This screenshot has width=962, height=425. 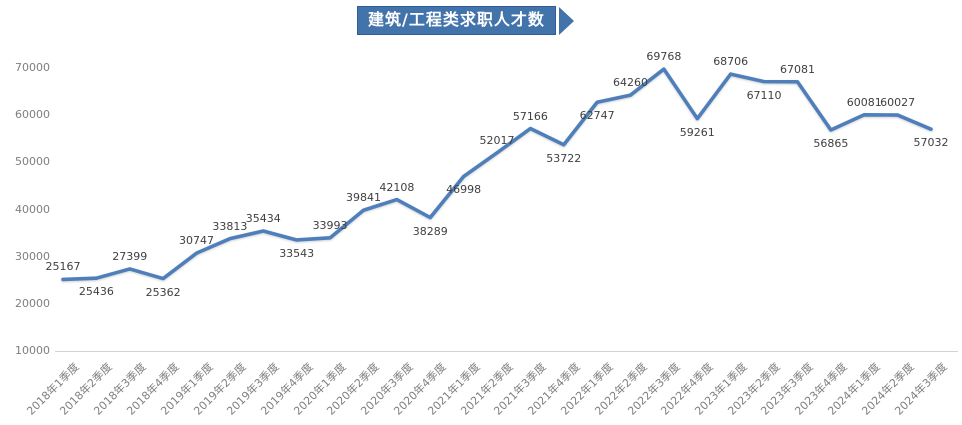 What do you see at coordinates (32, 67) in the screenshot?
I see `y-axis-tick-label: 70000` at bounding box center [32, 67].